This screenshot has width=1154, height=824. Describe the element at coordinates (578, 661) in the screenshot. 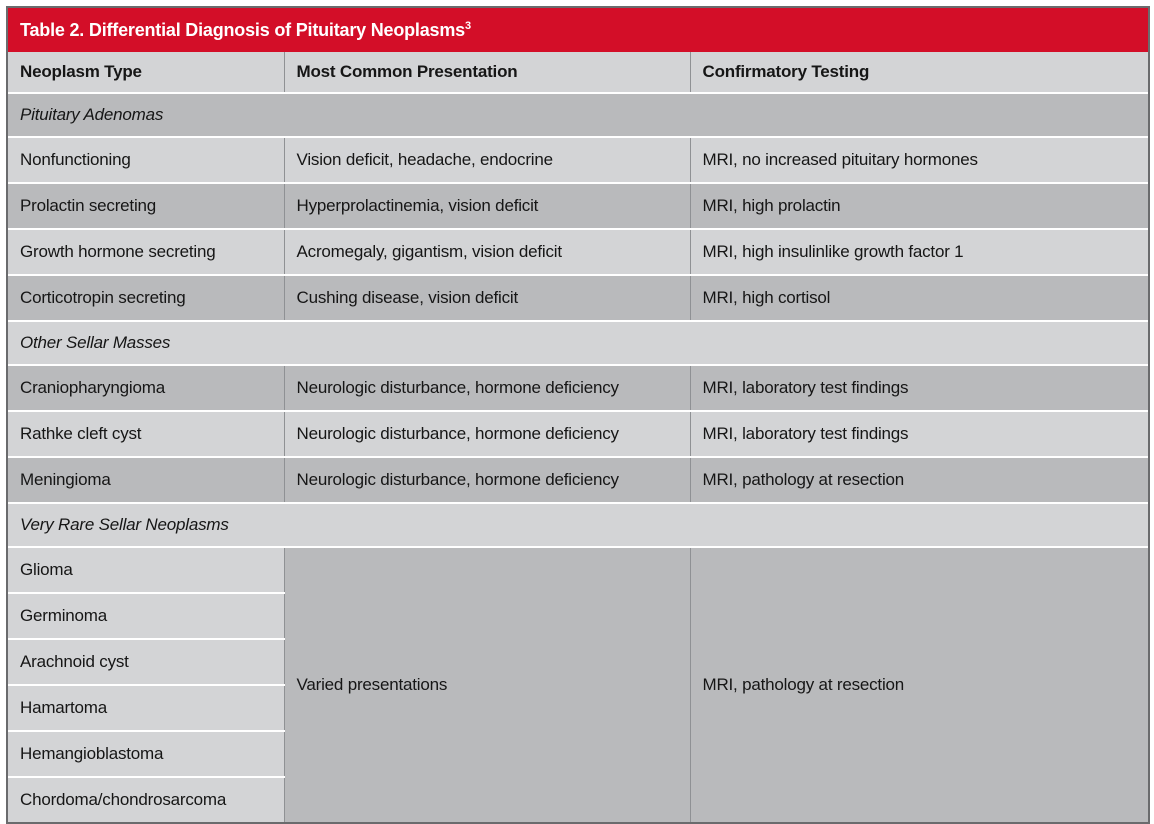

I see `table-row: Arachnoid cyst` at that location.